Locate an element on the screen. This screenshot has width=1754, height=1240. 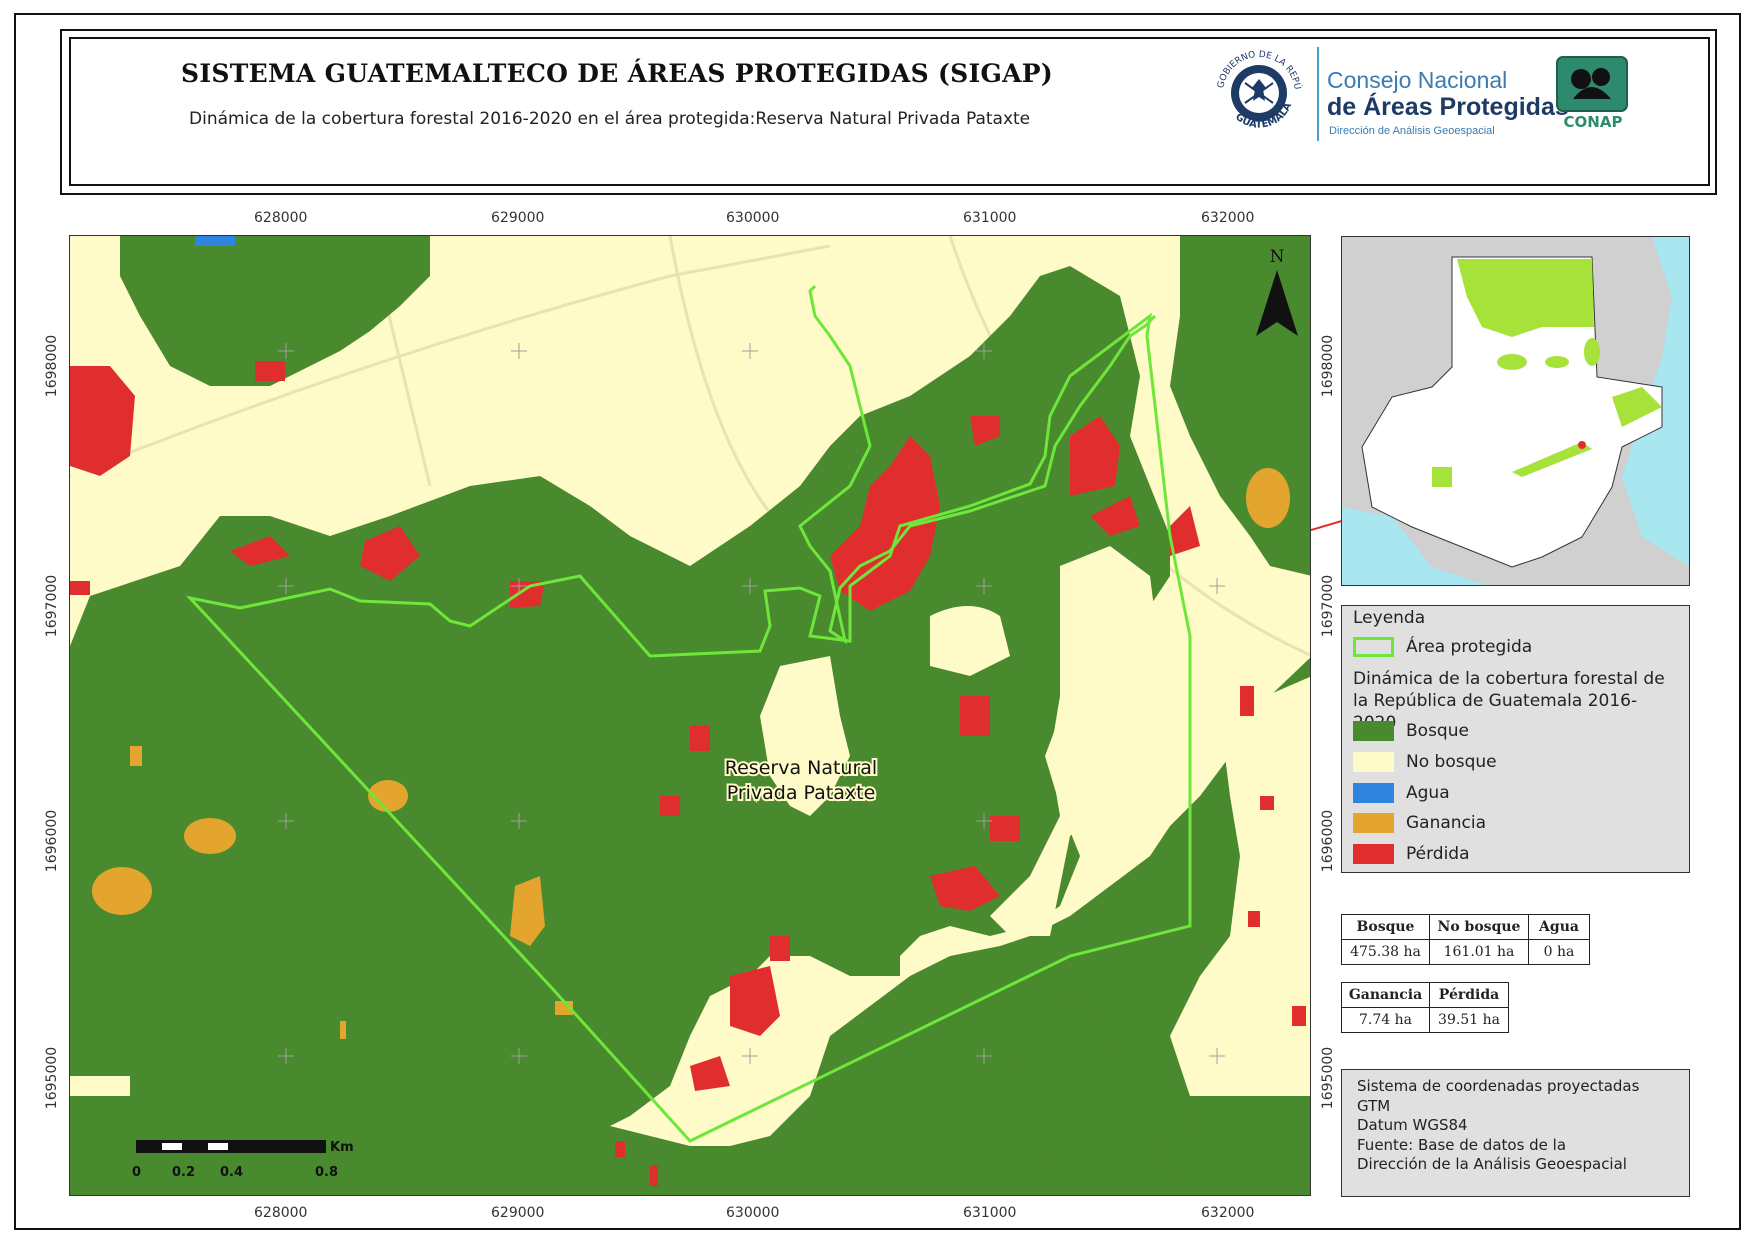
scale-label-0: 0 is located at coordinates (137, 1172).